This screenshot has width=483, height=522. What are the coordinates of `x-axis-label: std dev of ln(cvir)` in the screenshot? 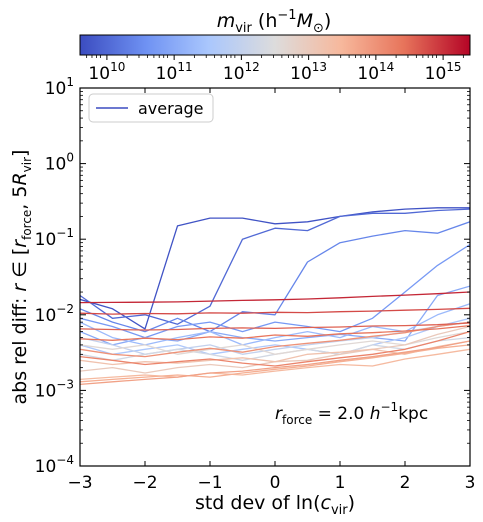 It's located at (275, 505).